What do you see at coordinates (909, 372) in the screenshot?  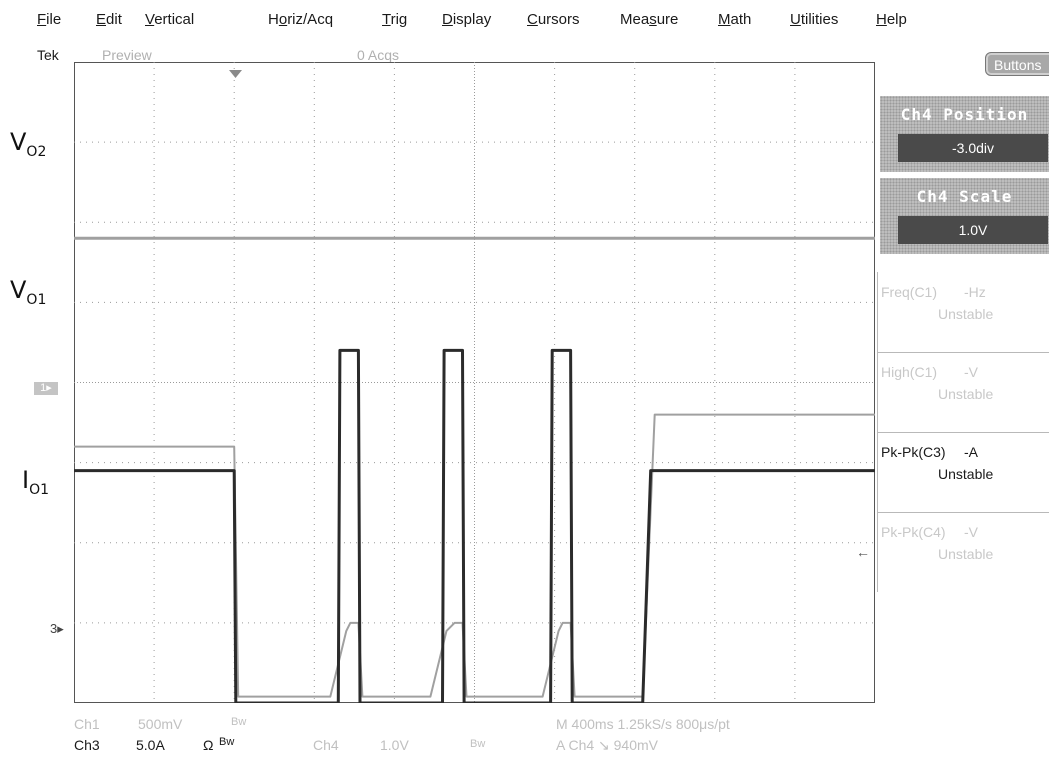 I see `measurement-name: High(C1)` at bounding box center [909, 372].